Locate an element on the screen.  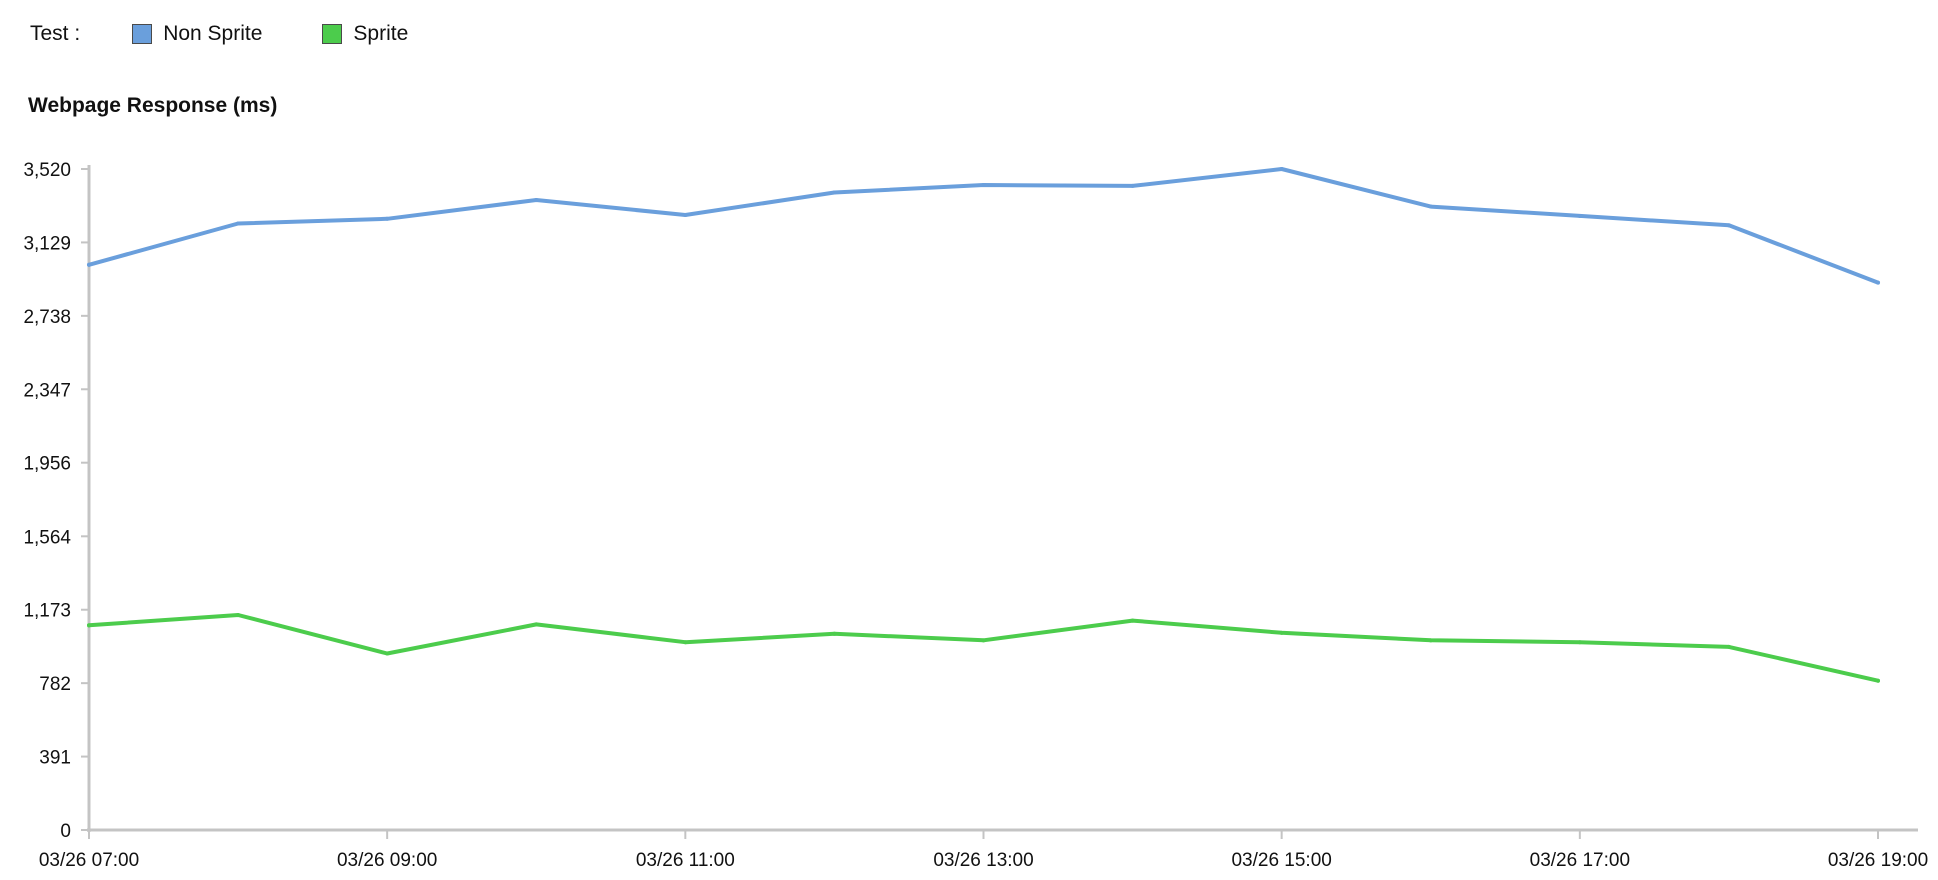
legend-swatch-non-sprite is located at coordinates (142, 34).